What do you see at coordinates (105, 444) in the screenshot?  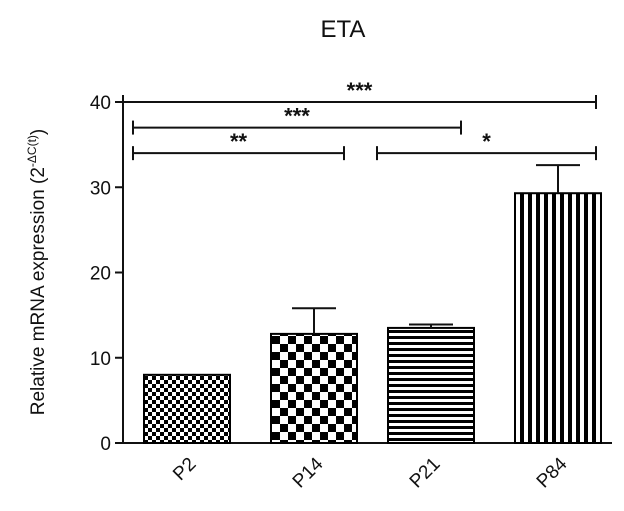 I see `y-tick-label: 0` at bounding box center [105, 444].